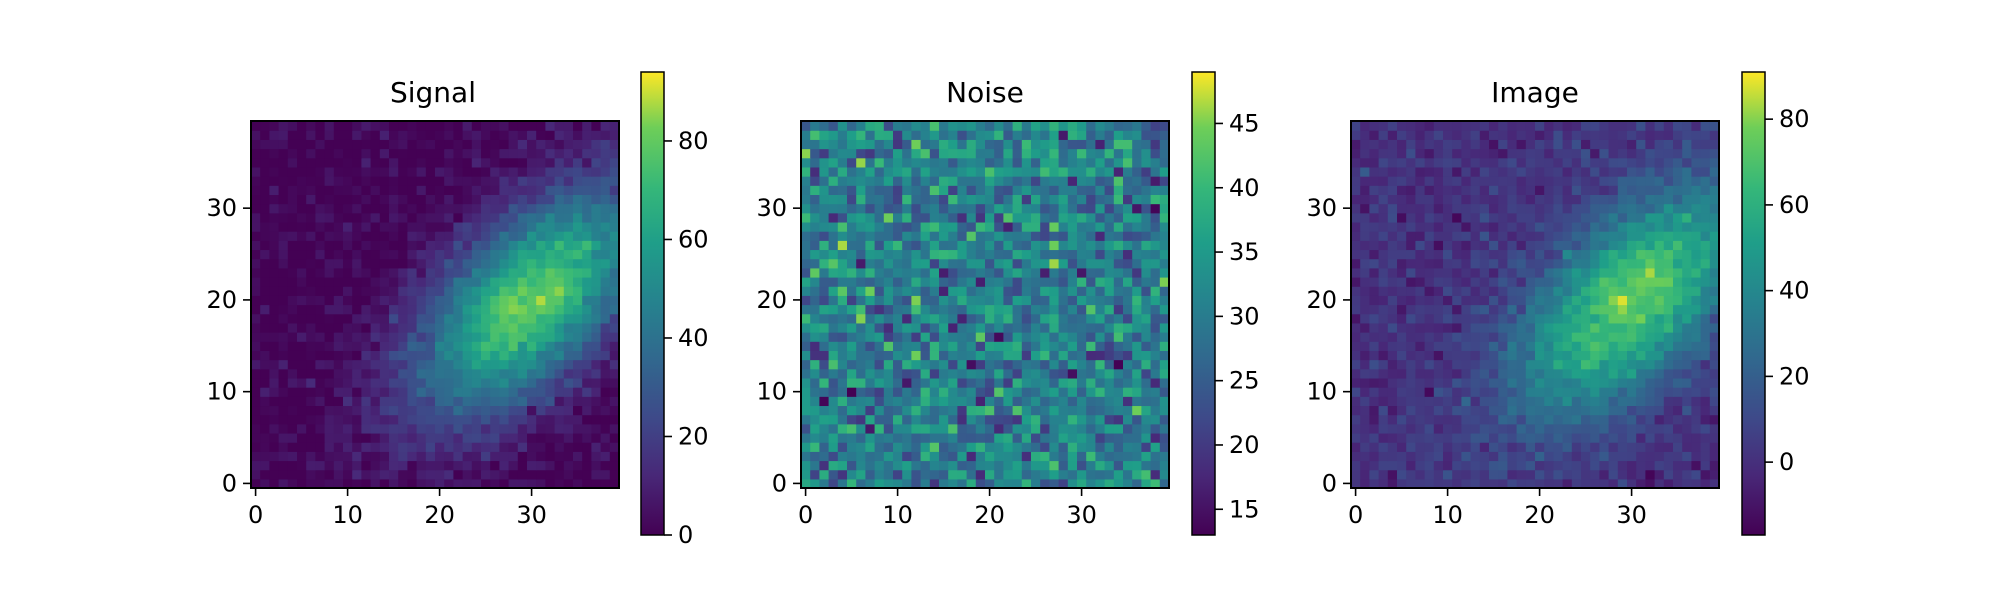 The width and height of the screenshot is (2000, 600). What do you see at coordinates (685, 535) in the screenshot?
I see `colorbar-tick-label: 0` at bounding box center [685, 535].